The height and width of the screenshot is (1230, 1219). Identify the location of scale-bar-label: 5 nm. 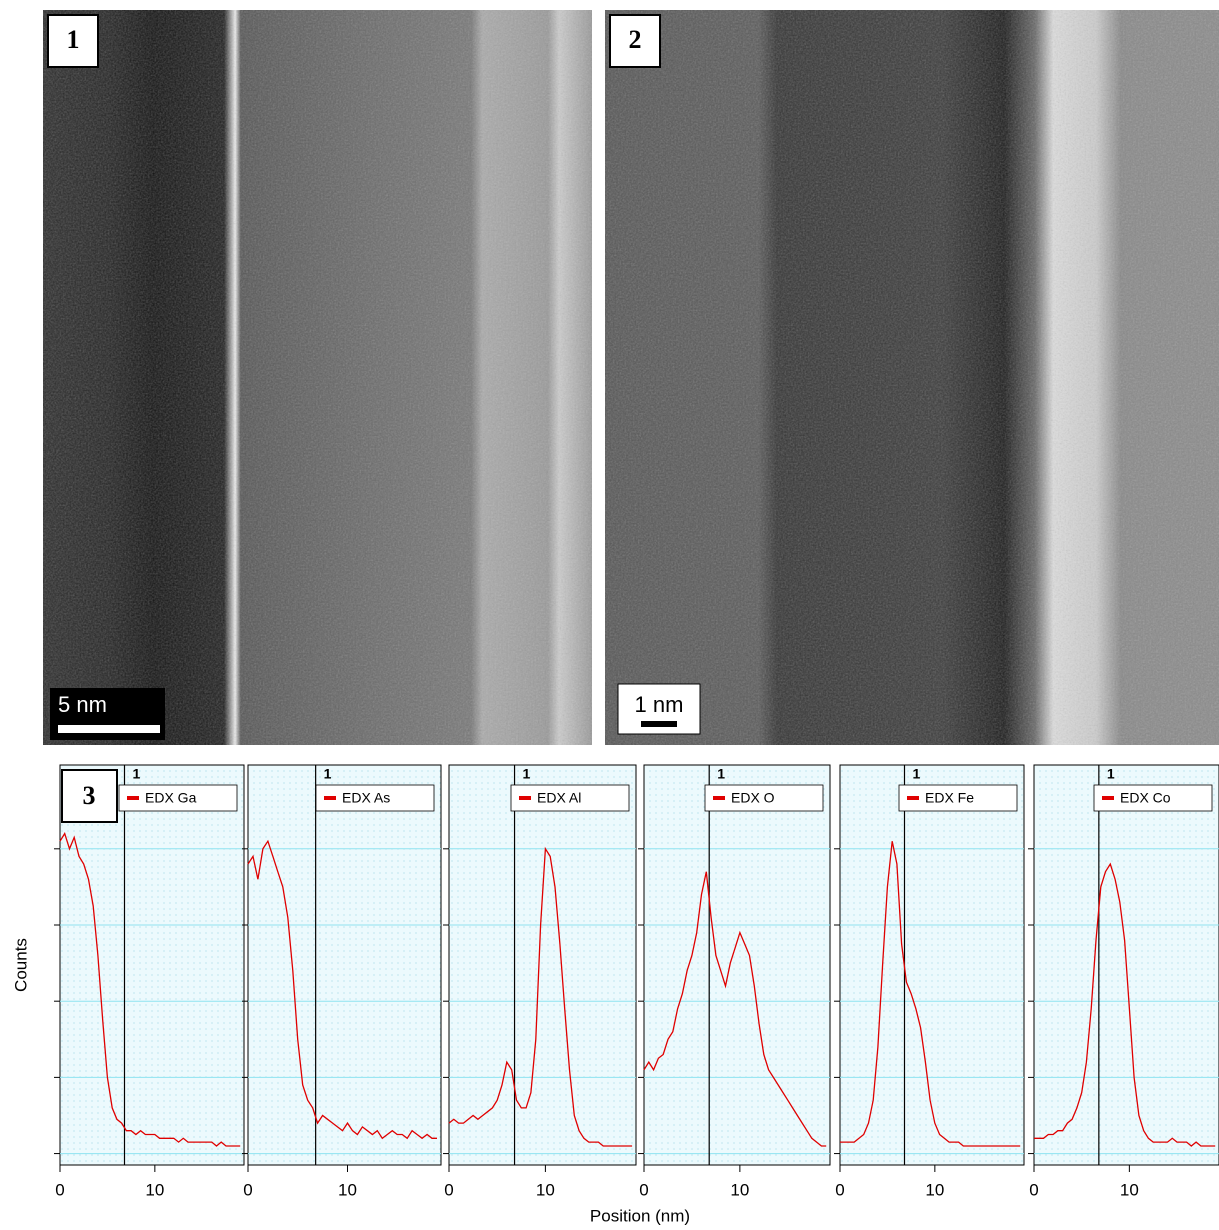
(82, 704).